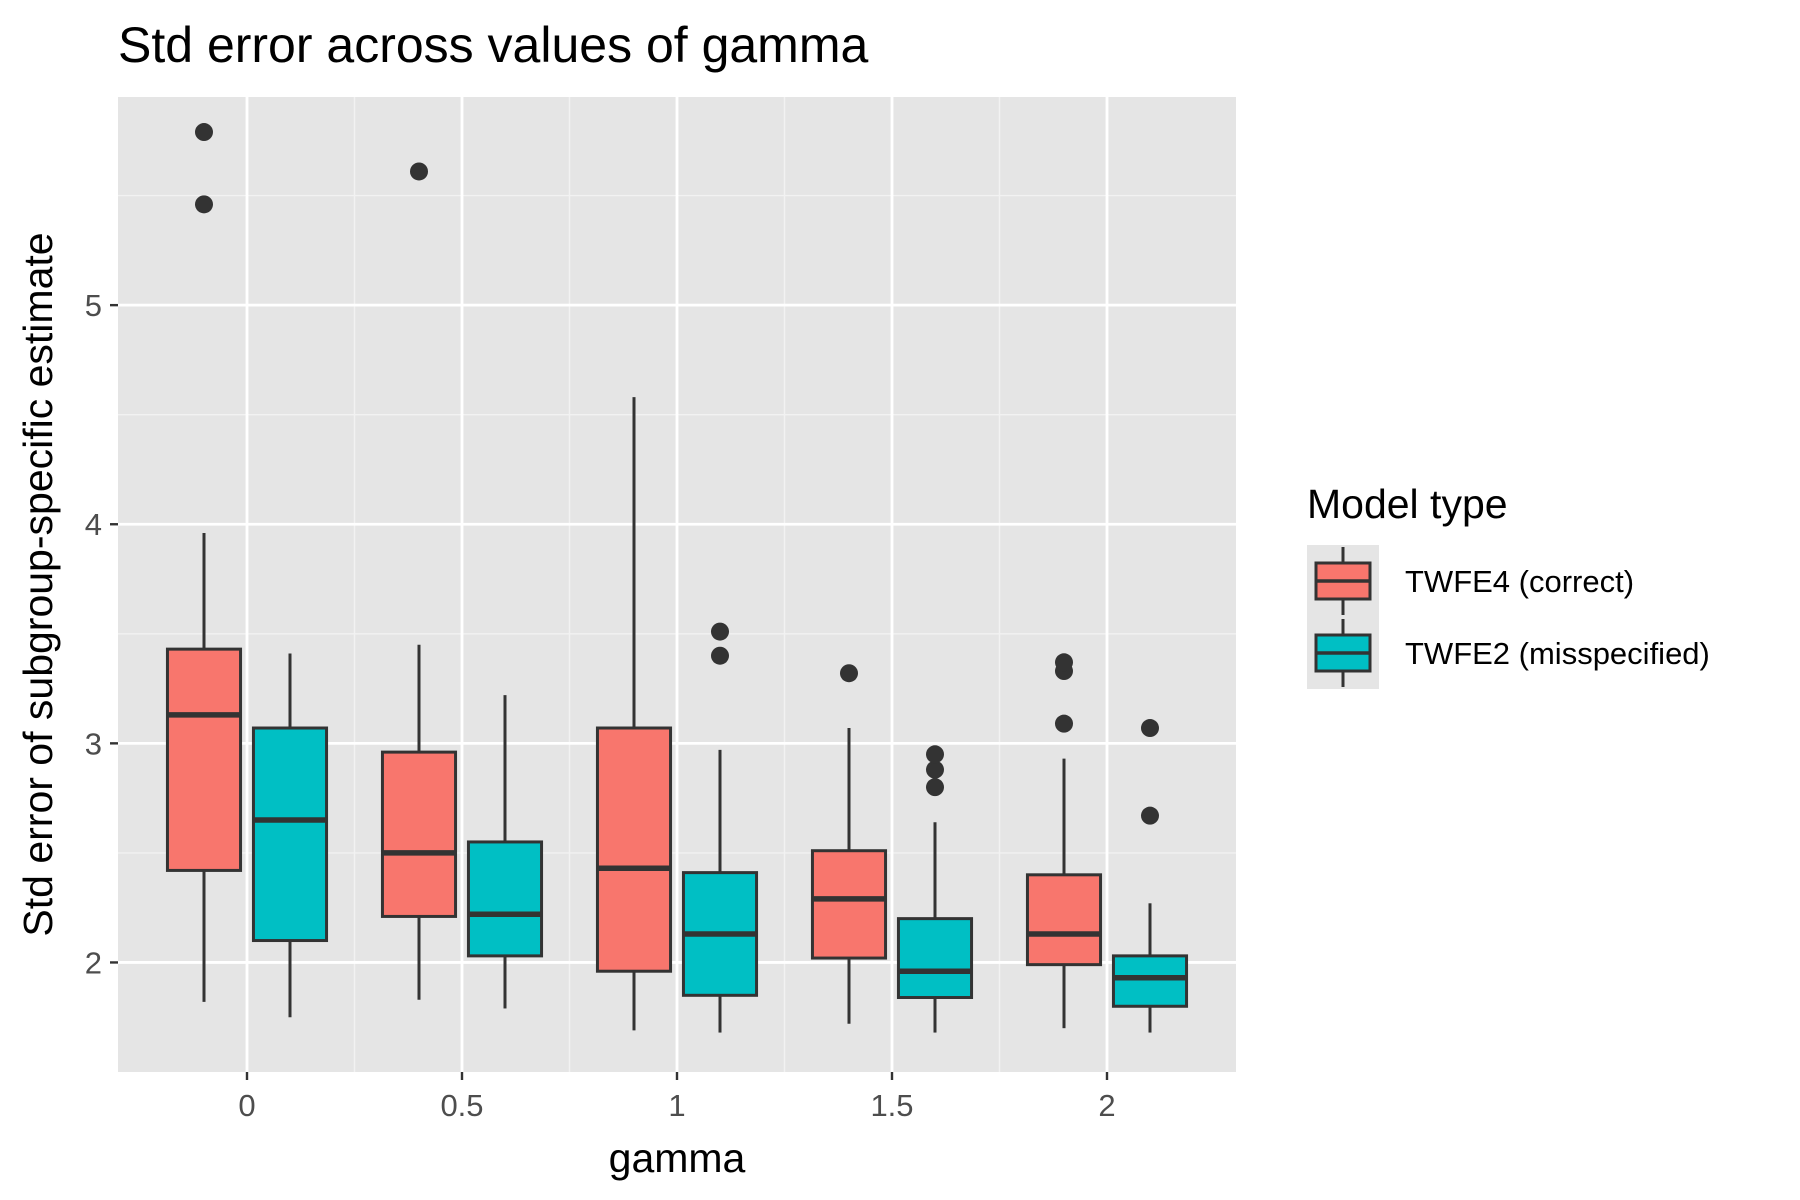  I want to click on y-axis-title: Std error of subgroup-specific estimate, so click(38, 584).